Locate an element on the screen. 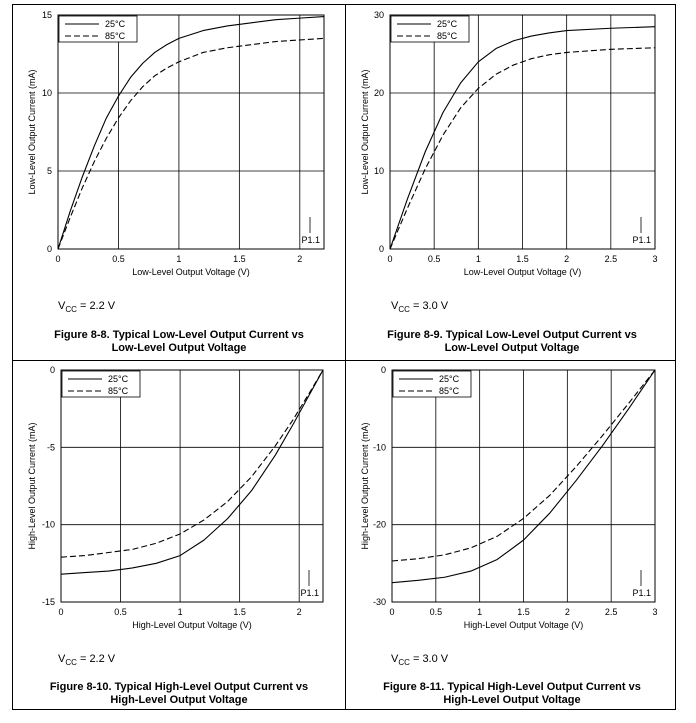  y-tick-label: -20 is located at coordinates (379, 525).